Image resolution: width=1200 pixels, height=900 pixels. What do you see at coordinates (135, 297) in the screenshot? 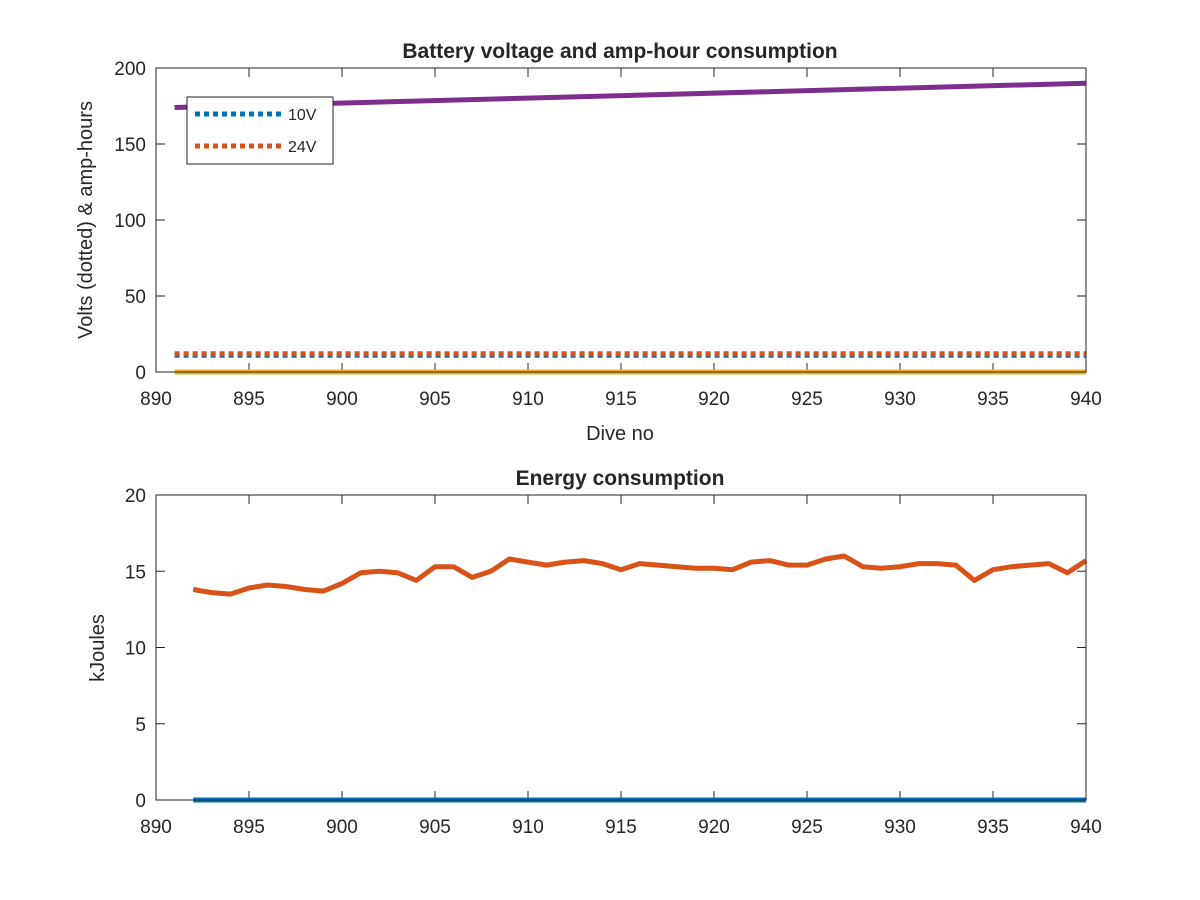
I see `y-tick-label: 50` at bounding box center [135, 297].